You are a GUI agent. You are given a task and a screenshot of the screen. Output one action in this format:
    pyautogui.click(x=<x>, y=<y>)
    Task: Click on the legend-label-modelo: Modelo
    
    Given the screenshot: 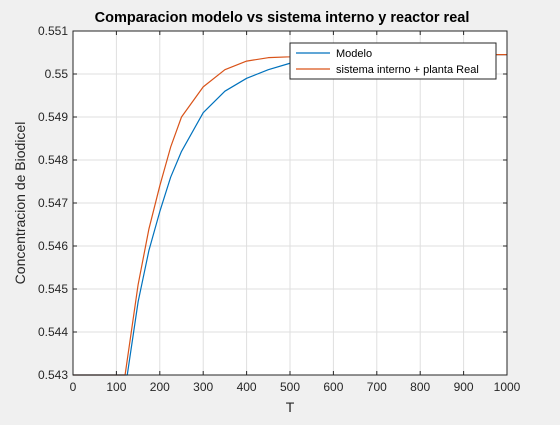 What is the action you would take?
    pyautogui.click(x=354, y=54)
    